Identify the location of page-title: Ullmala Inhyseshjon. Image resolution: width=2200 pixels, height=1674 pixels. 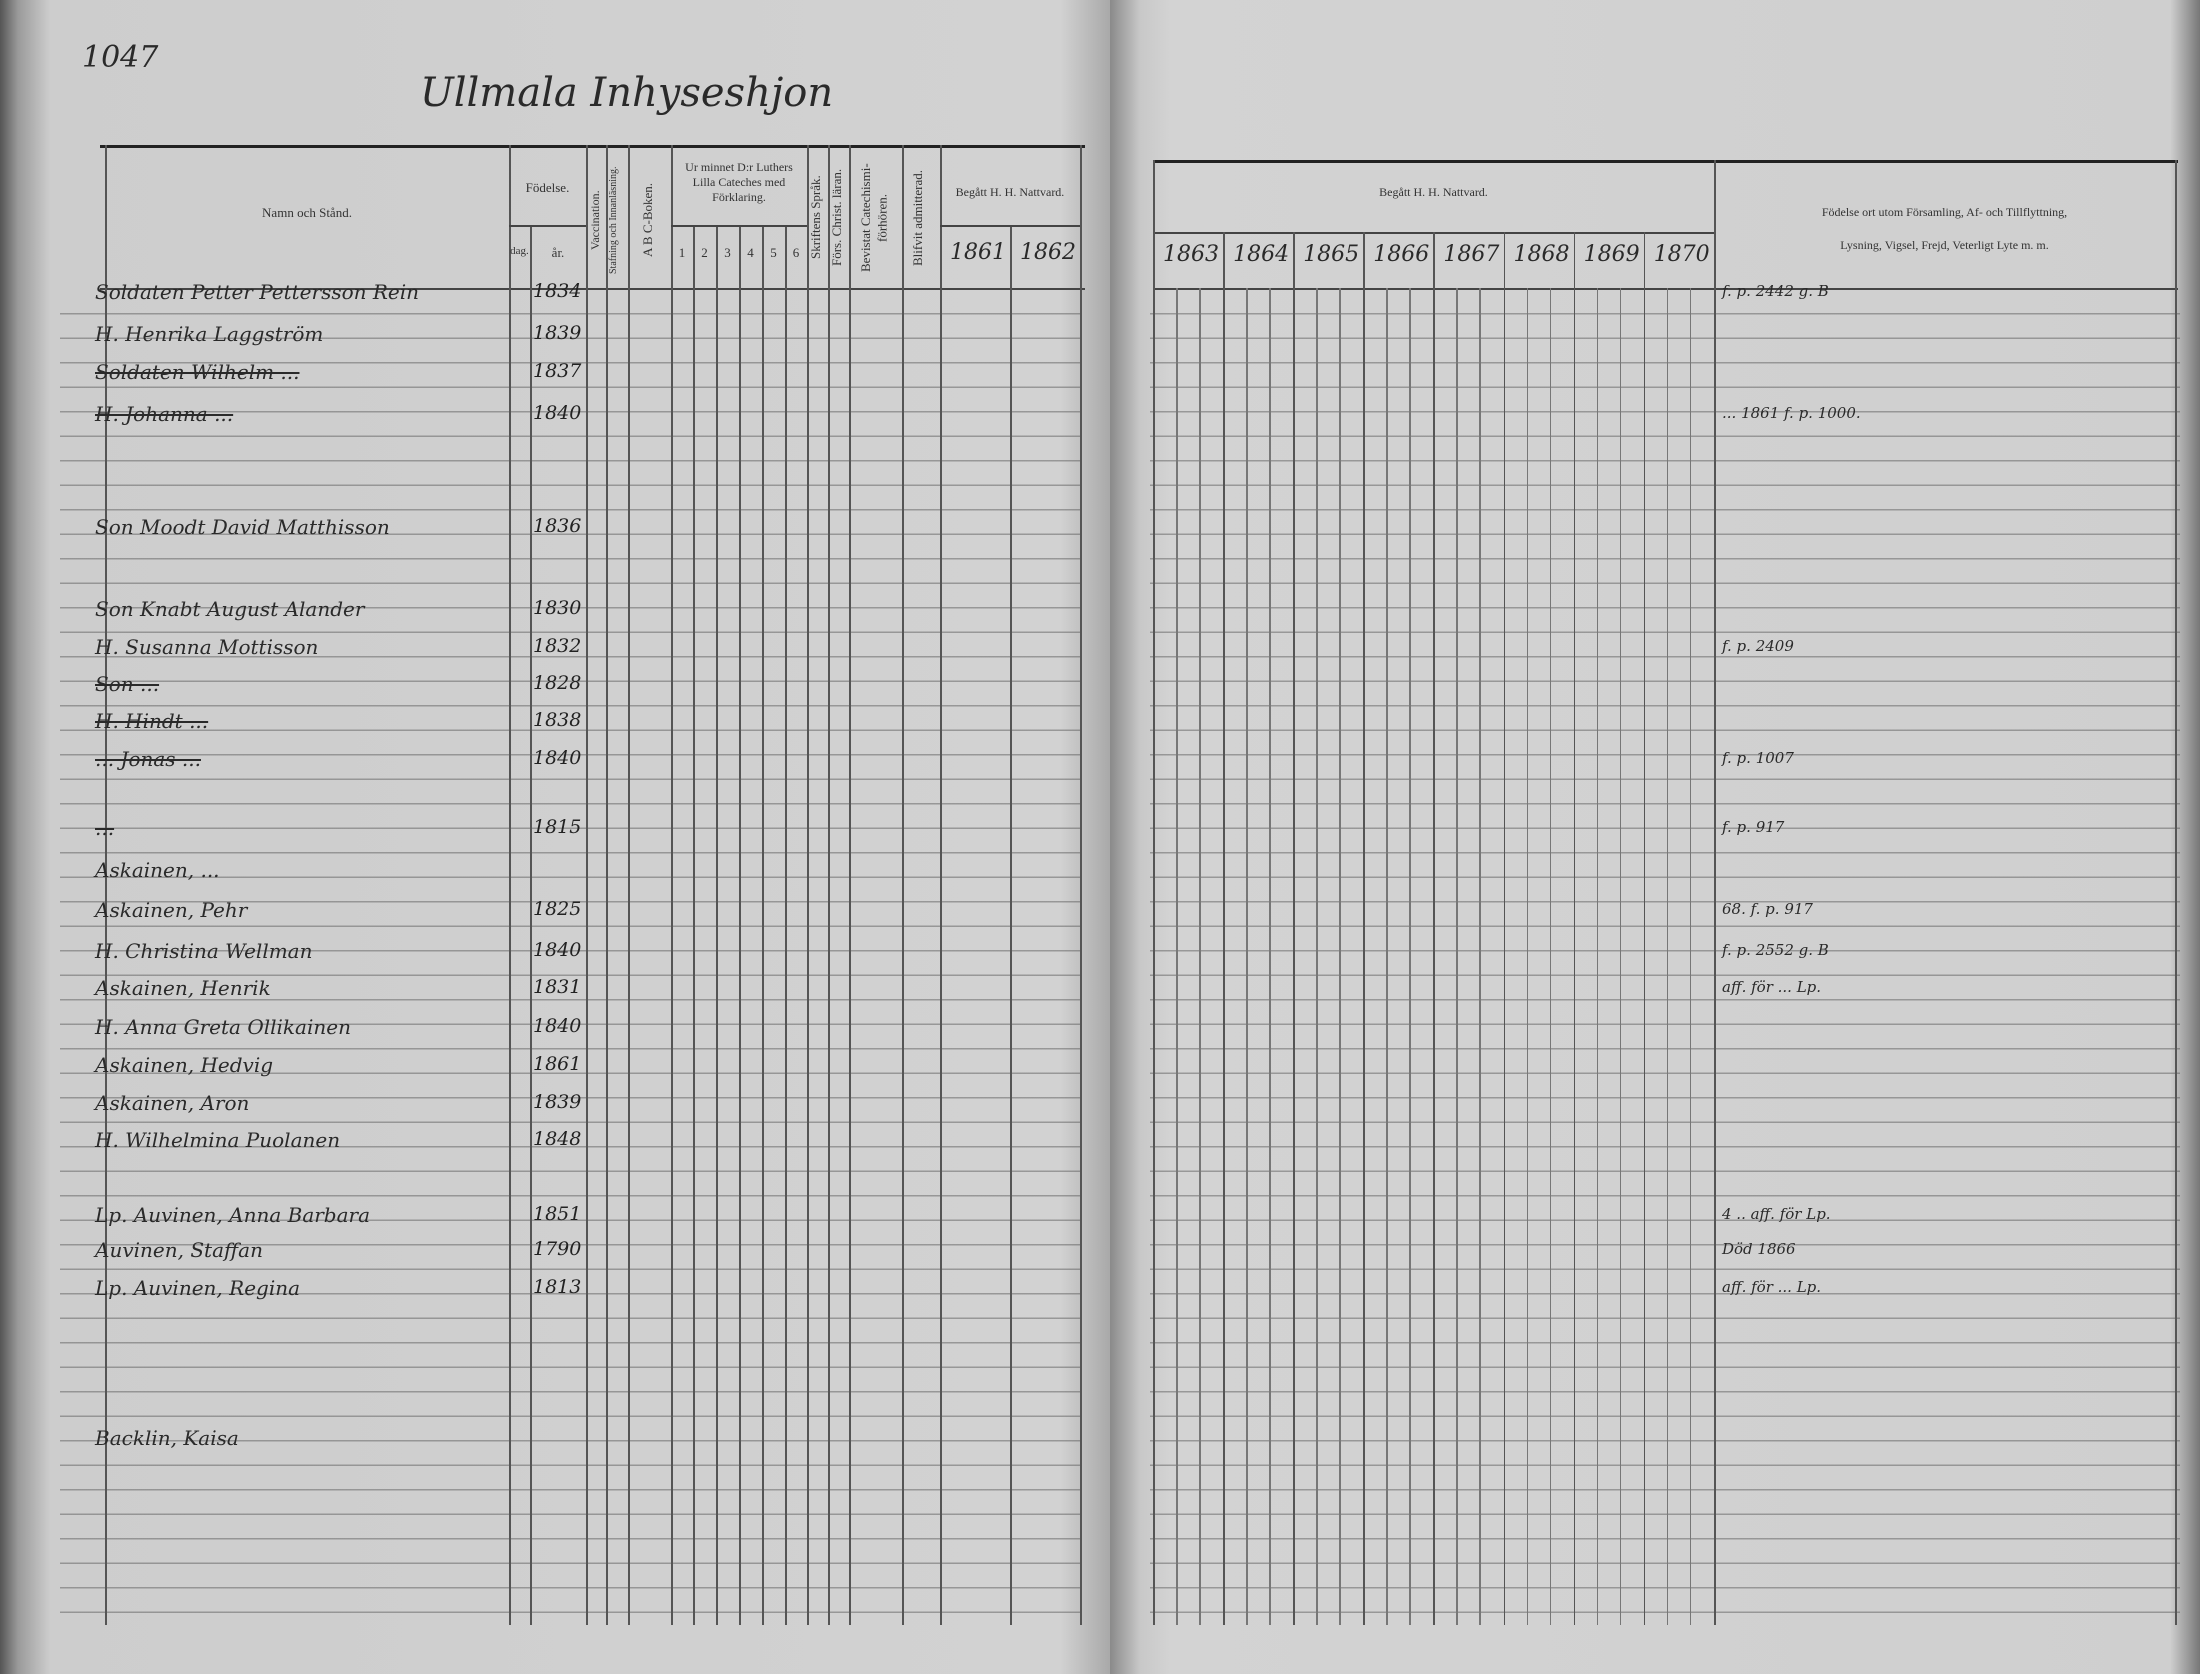
(627, 93).